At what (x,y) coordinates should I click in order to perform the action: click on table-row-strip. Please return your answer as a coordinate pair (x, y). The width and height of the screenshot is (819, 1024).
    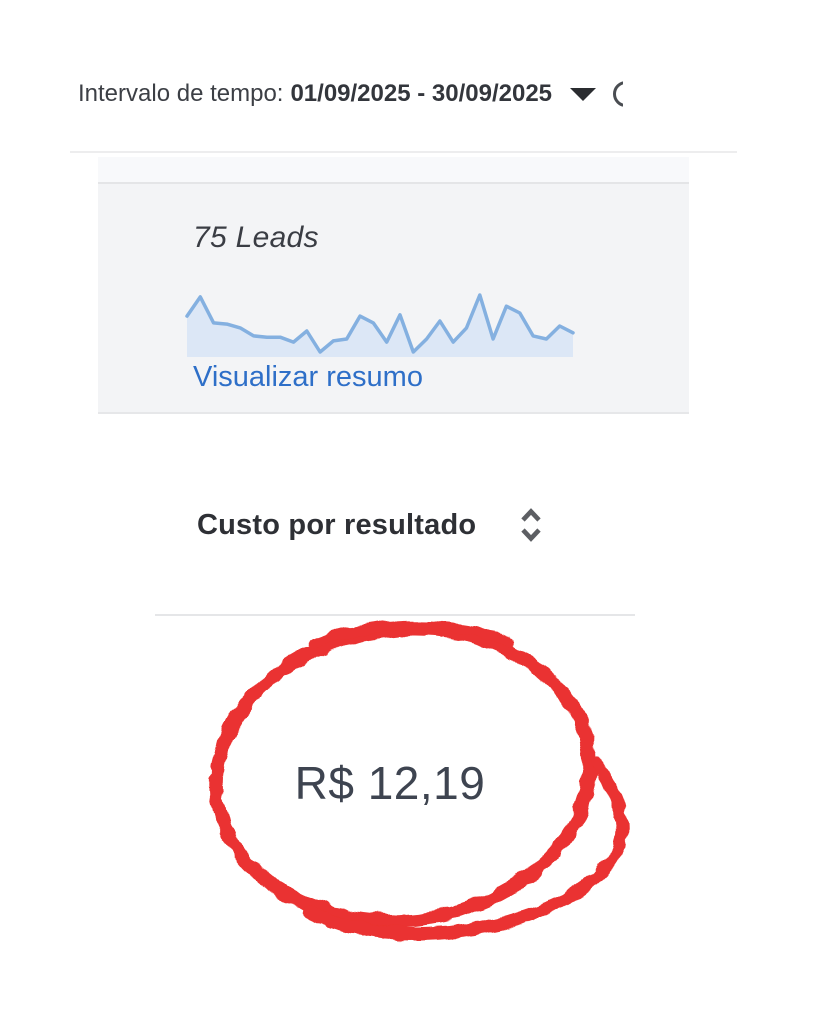
    Looking at the image, I should click on (393, 170).